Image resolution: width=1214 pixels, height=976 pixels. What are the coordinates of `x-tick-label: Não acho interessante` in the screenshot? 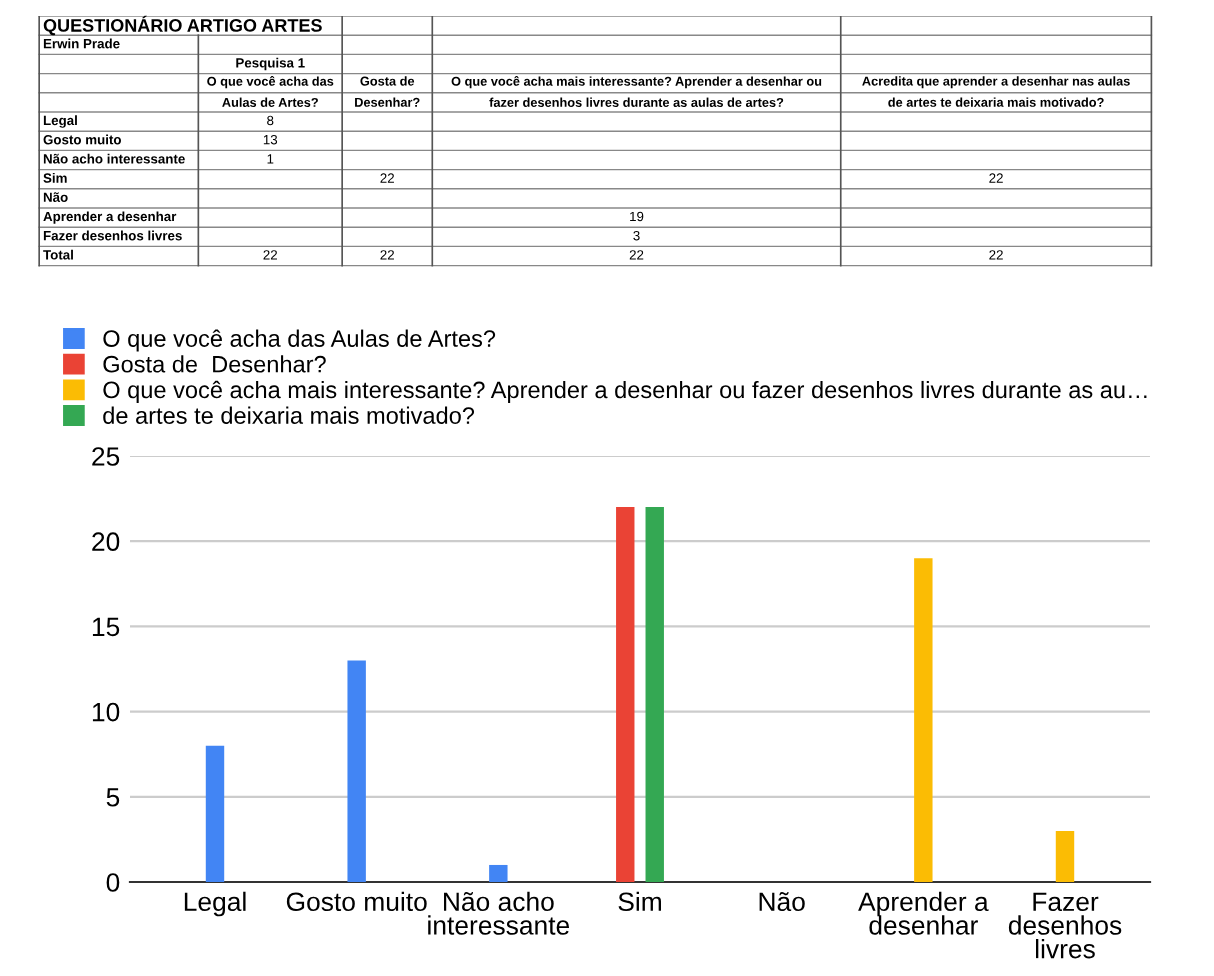 It's located at (499, 913).